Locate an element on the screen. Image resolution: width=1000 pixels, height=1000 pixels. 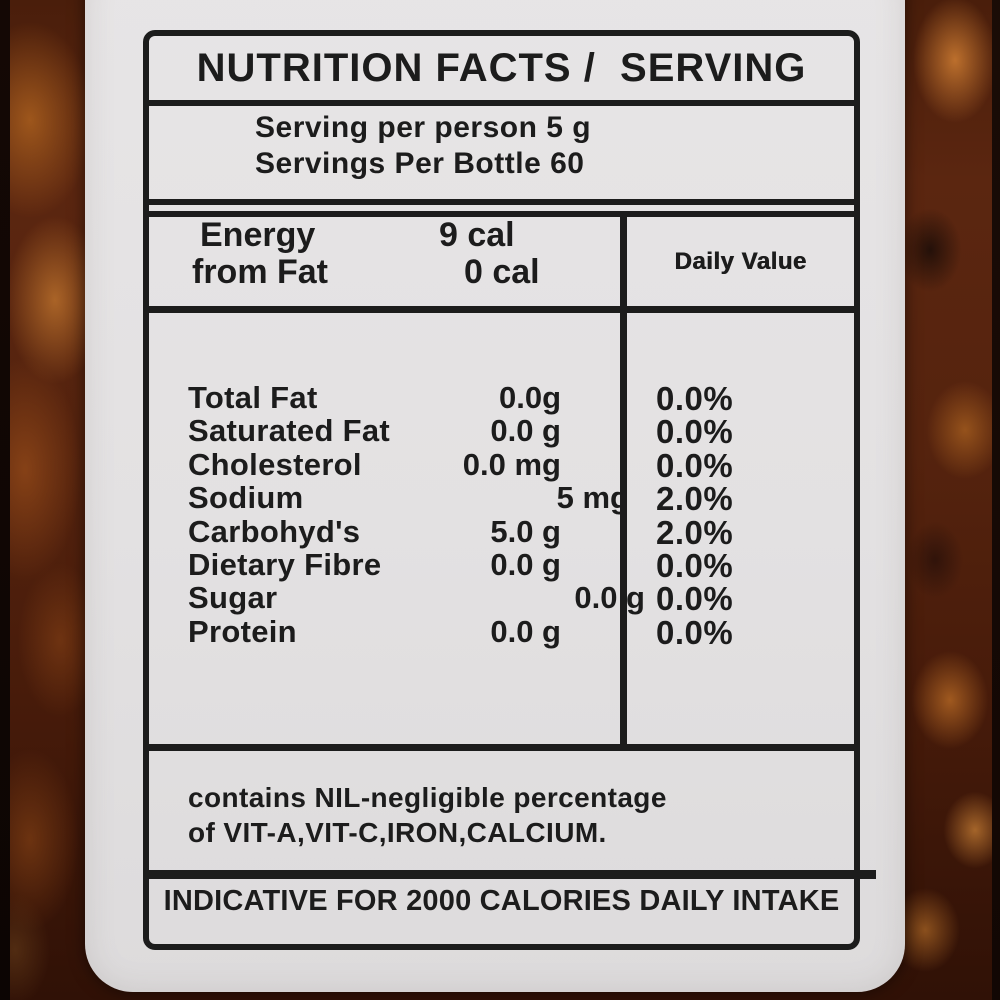
nutrient-name: Protein is located at coordinates (242, 631).